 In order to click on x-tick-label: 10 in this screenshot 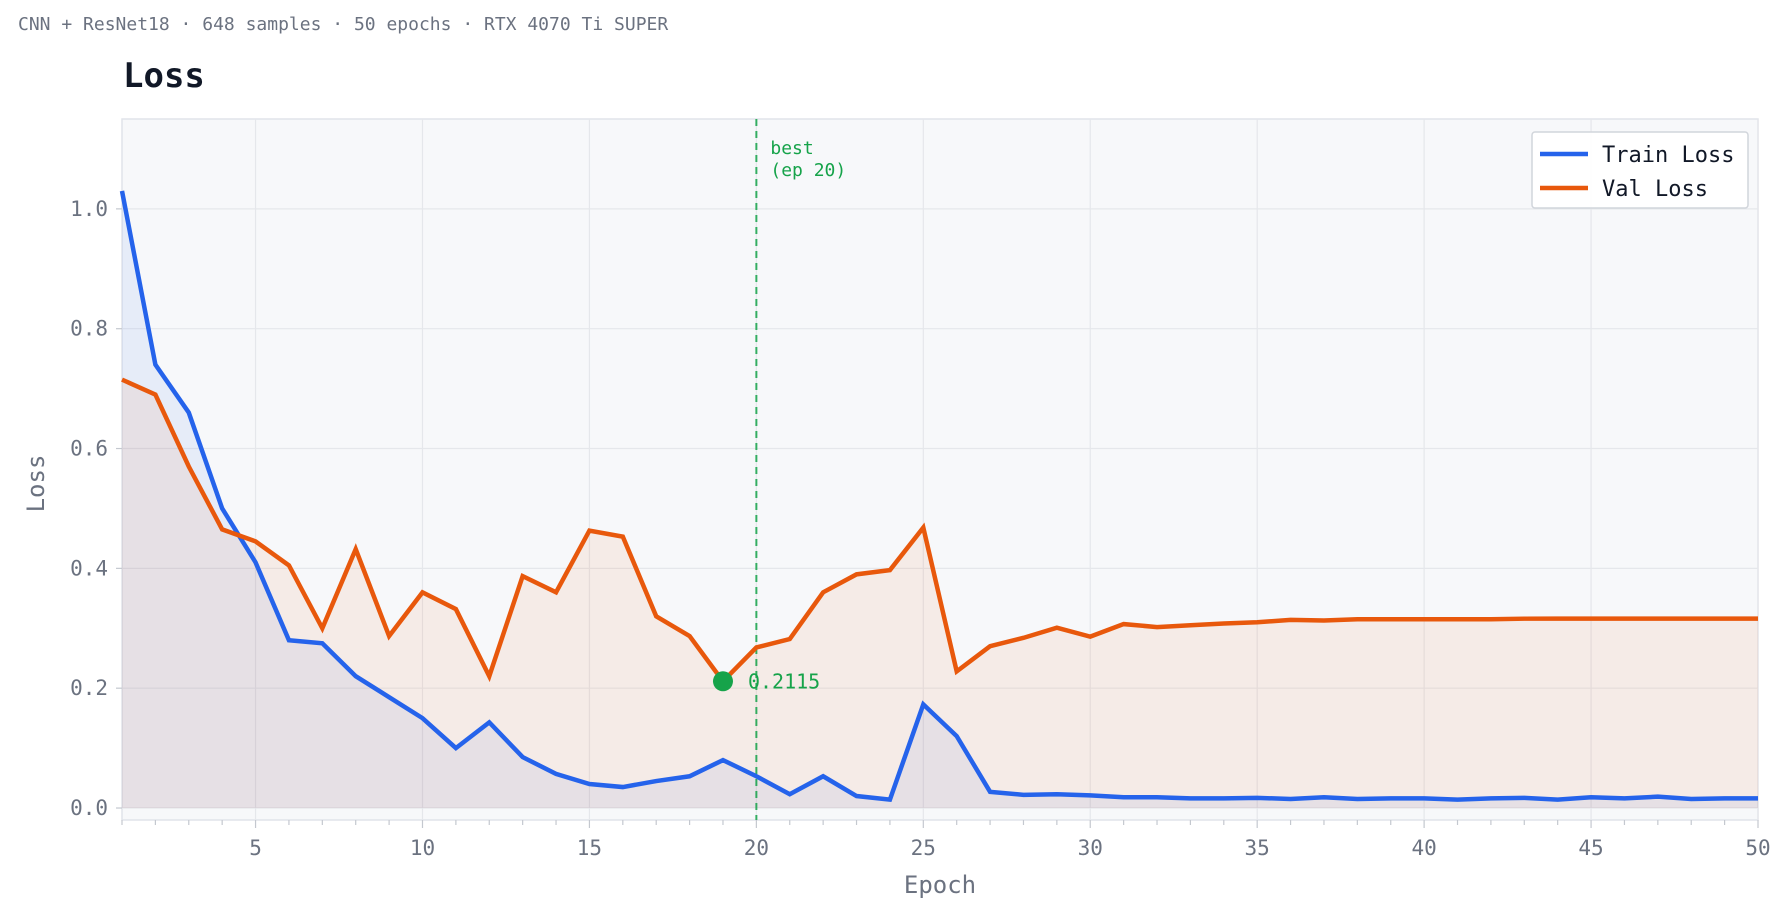, I will do `click(422, 848)`.